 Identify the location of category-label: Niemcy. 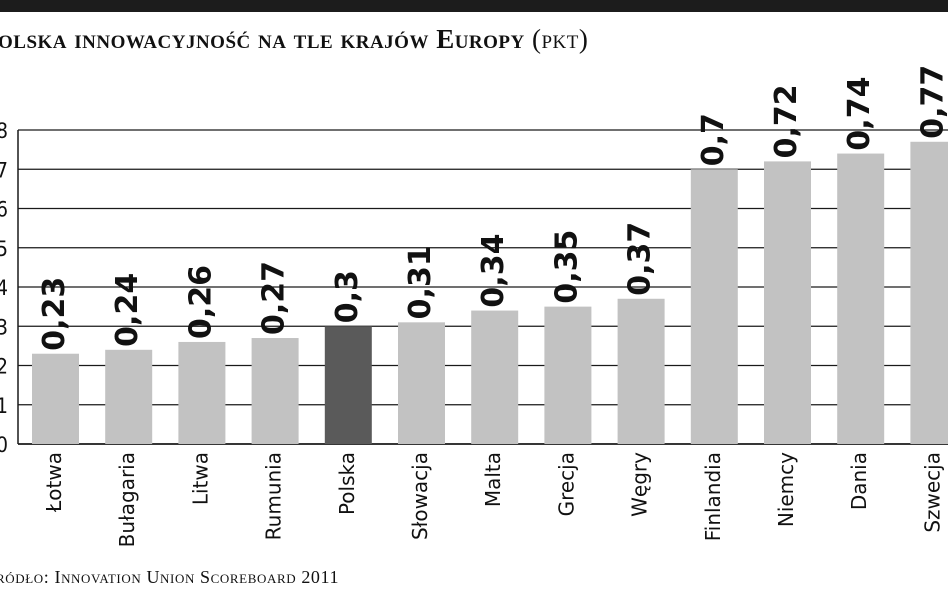
(786, 489).